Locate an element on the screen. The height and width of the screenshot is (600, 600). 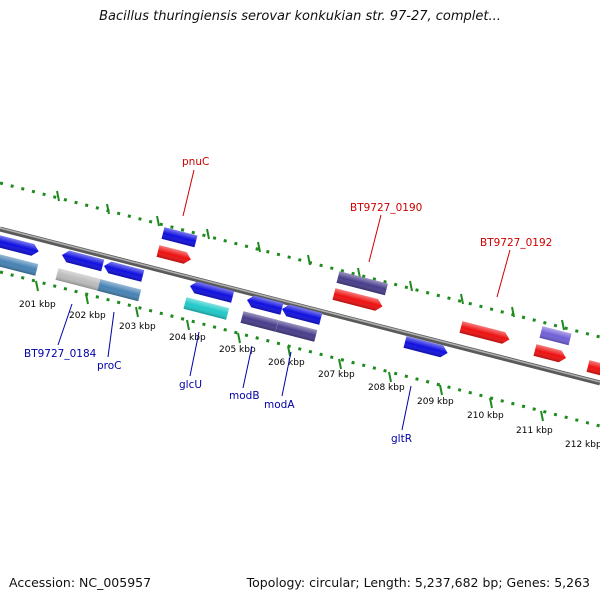
kbp-label: 201 kbp is located at coordinates (37, 305).